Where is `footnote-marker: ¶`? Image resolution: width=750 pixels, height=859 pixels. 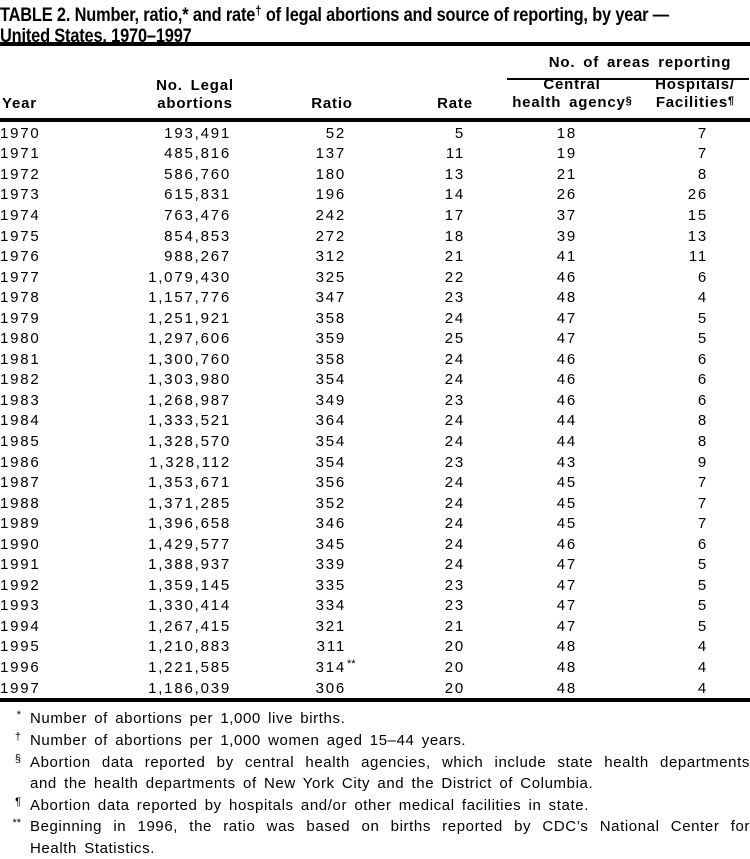 footnote-marker: ¶ is located at coordinates (18, 801).